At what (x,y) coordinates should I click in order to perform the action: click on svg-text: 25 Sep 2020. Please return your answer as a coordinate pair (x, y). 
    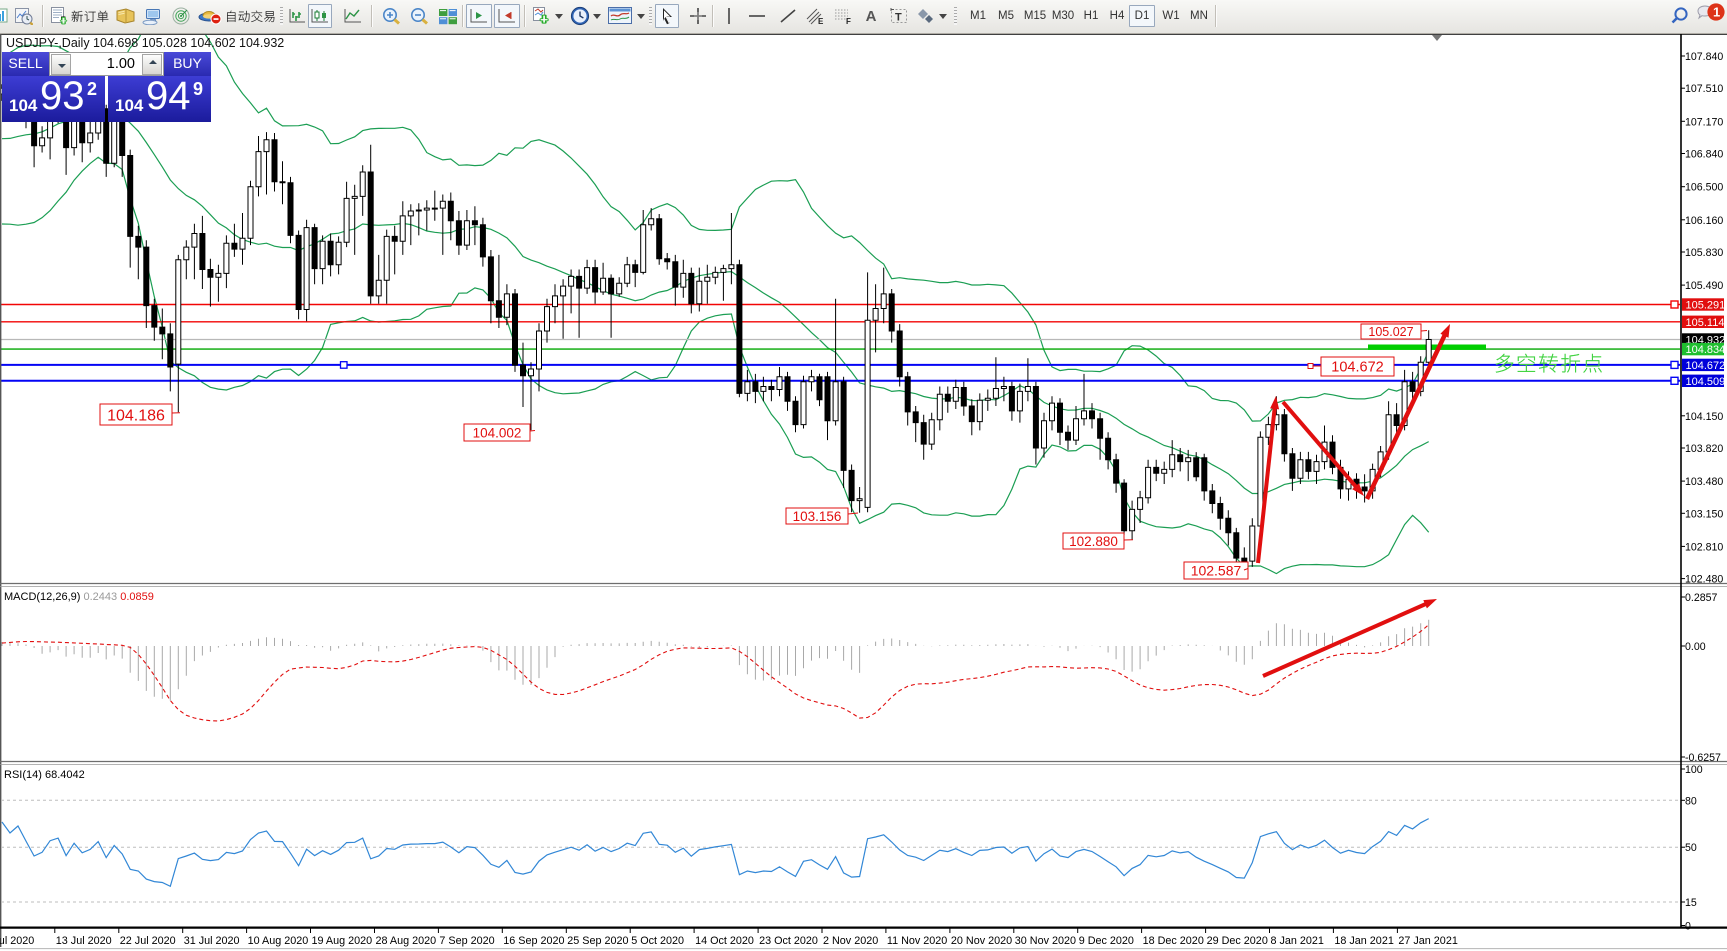
    Looking at the image, I should click on (597, 941).